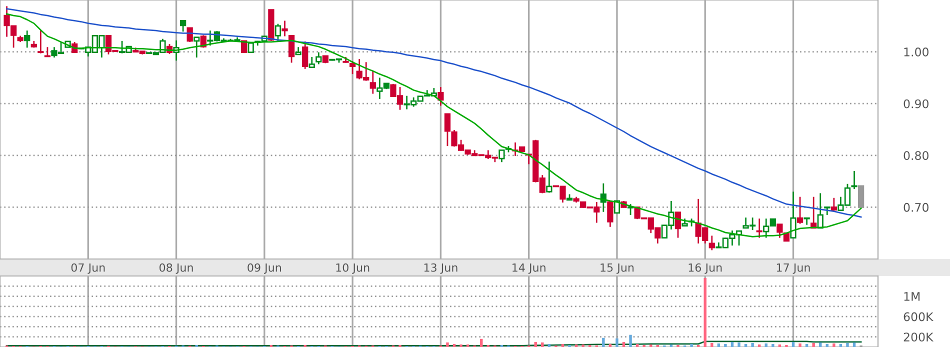 The width and height of the screenshot is (950, 347). Describe the element at coordinates (264, 268) in the screenshot. I see `x-tick-label: 09 Jun` at that location.